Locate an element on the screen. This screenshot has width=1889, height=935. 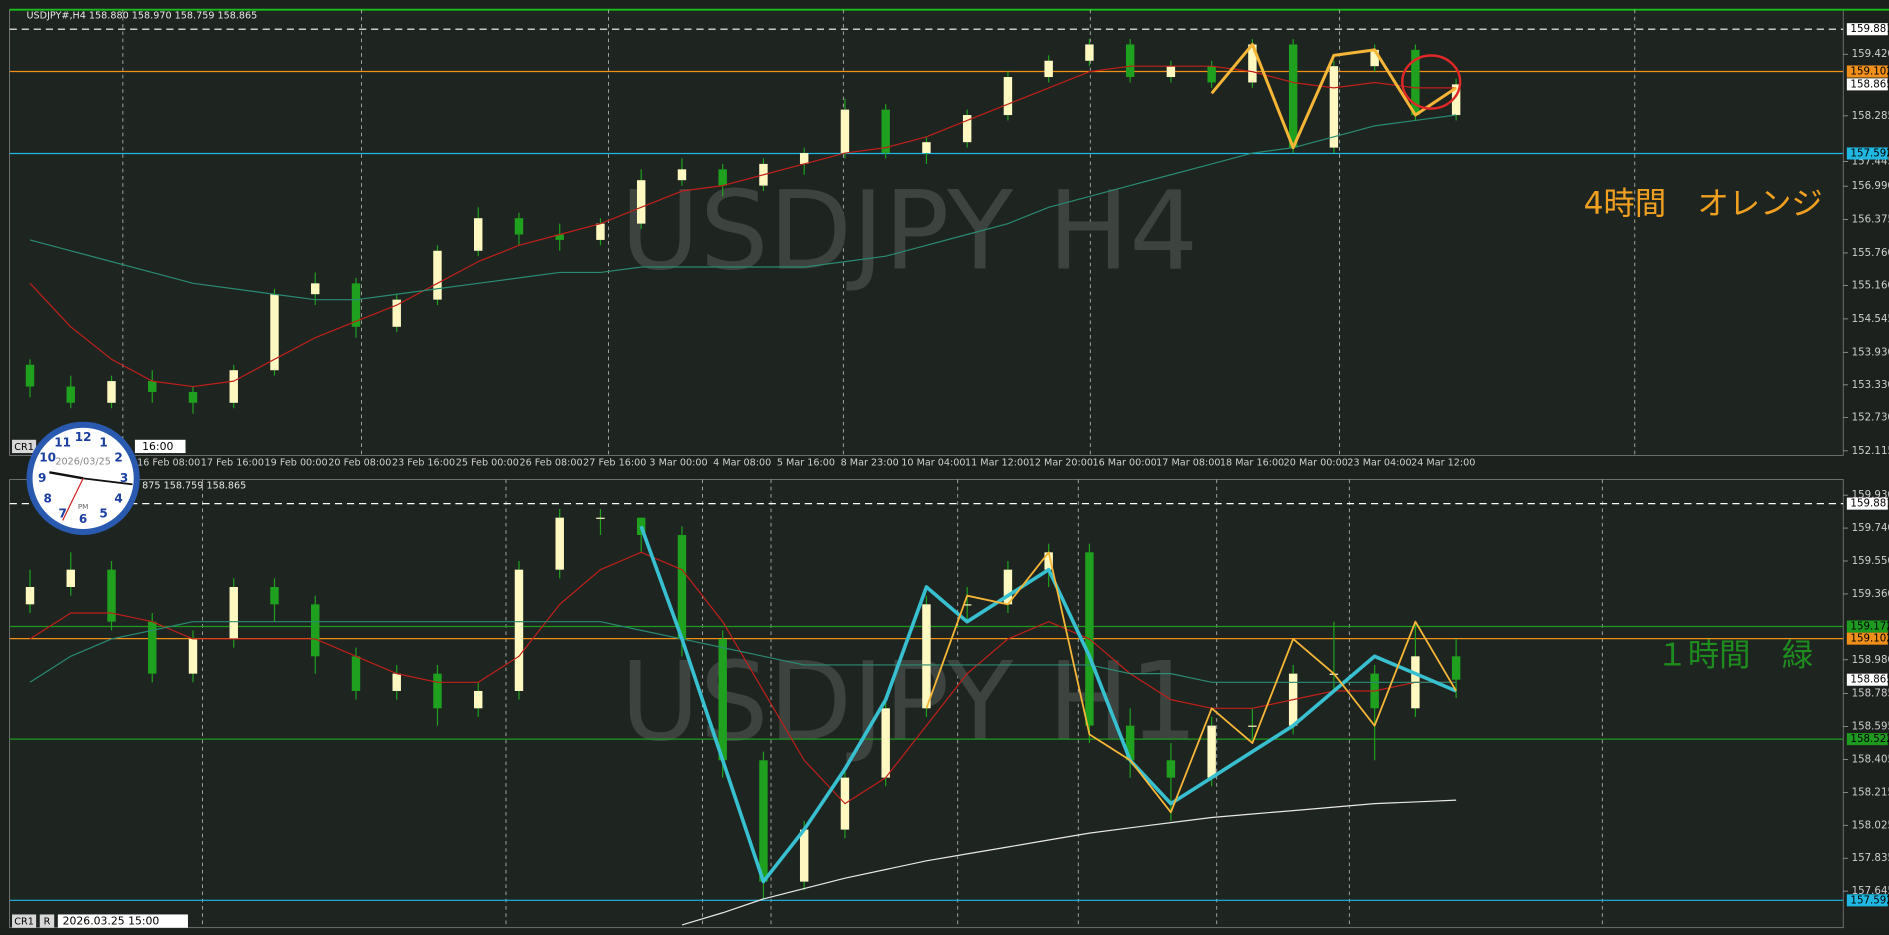
clock-number: 5 is located at coordinates (103, 513).